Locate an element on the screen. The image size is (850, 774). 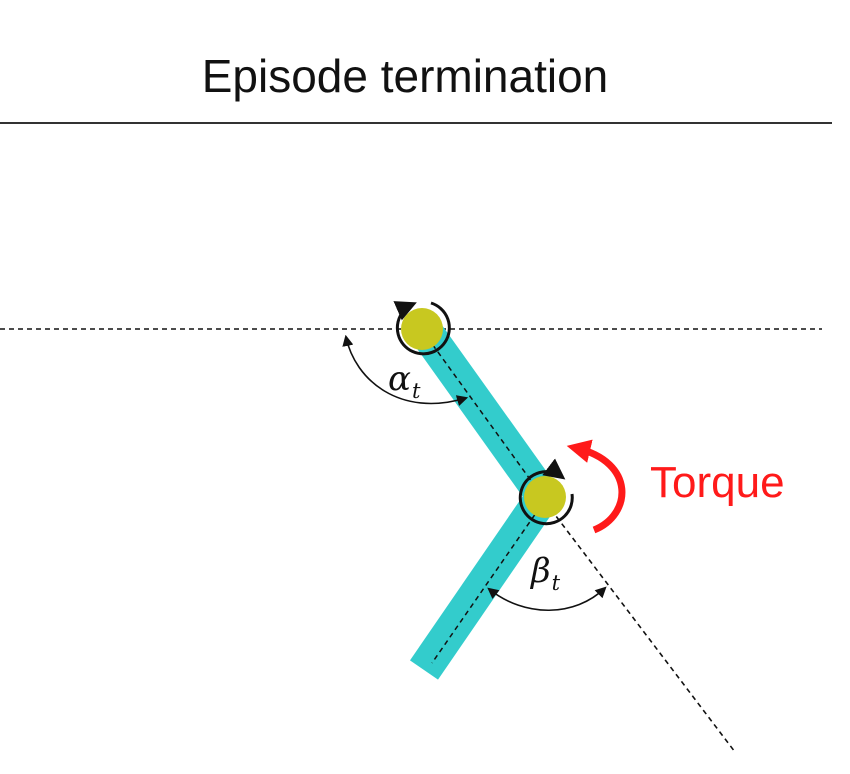
link1-centerline is located at coordinates (483, 415).